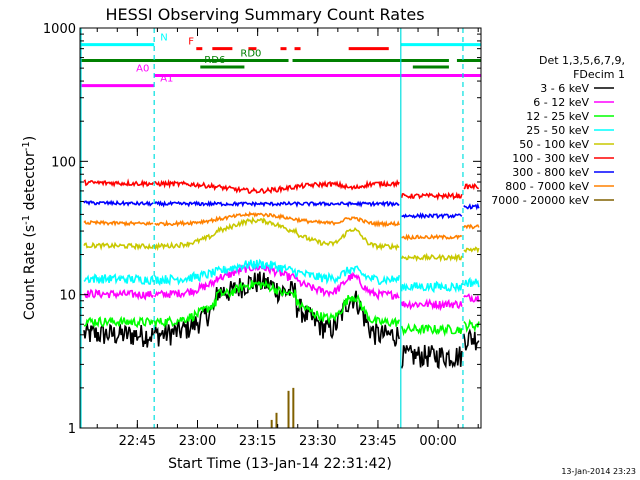  Describe the element at coordinates (599, 74) in the screenshot. I see `legend-header-line2: FDecim 1` at that location.